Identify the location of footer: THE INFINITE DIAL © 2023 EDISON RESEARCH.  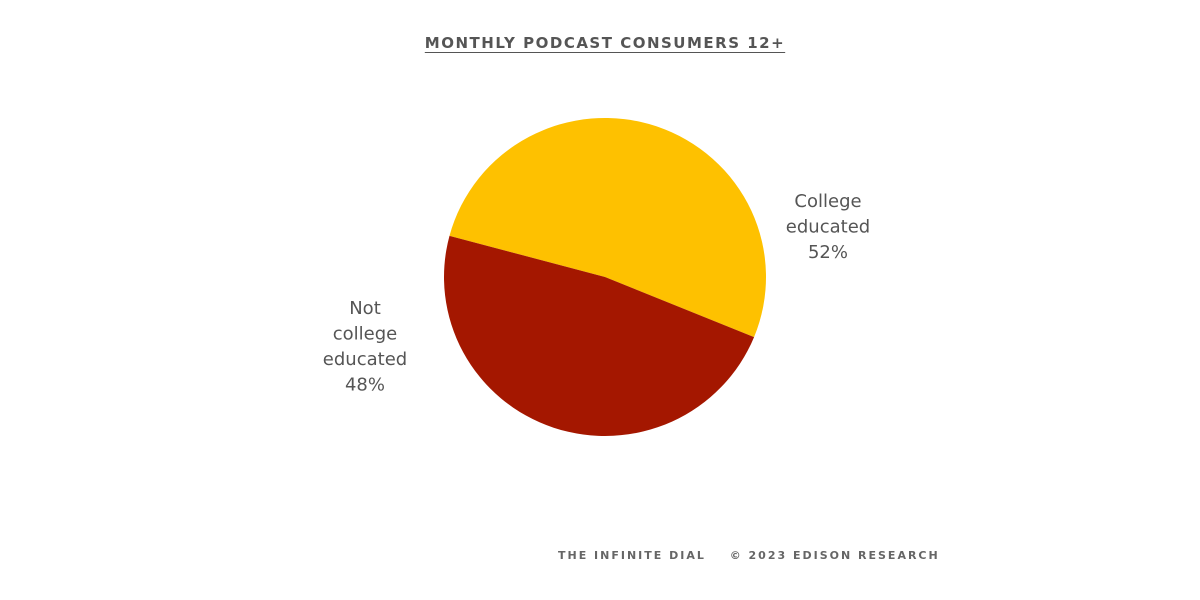
(749, 555).